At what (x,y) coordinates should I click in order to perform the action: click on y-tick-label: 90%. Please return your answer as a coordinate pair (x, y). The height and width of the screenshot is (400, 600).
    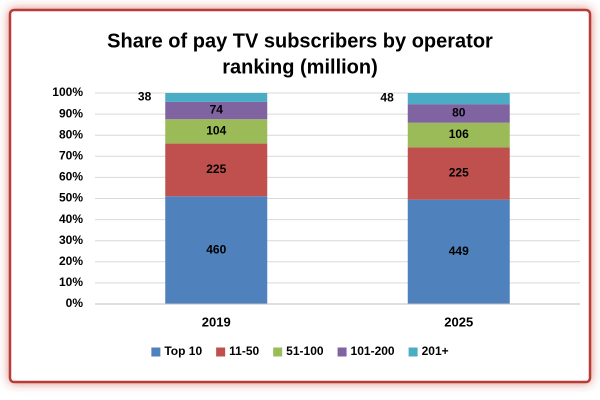
    Looking at the image, I should click on (71, 113).